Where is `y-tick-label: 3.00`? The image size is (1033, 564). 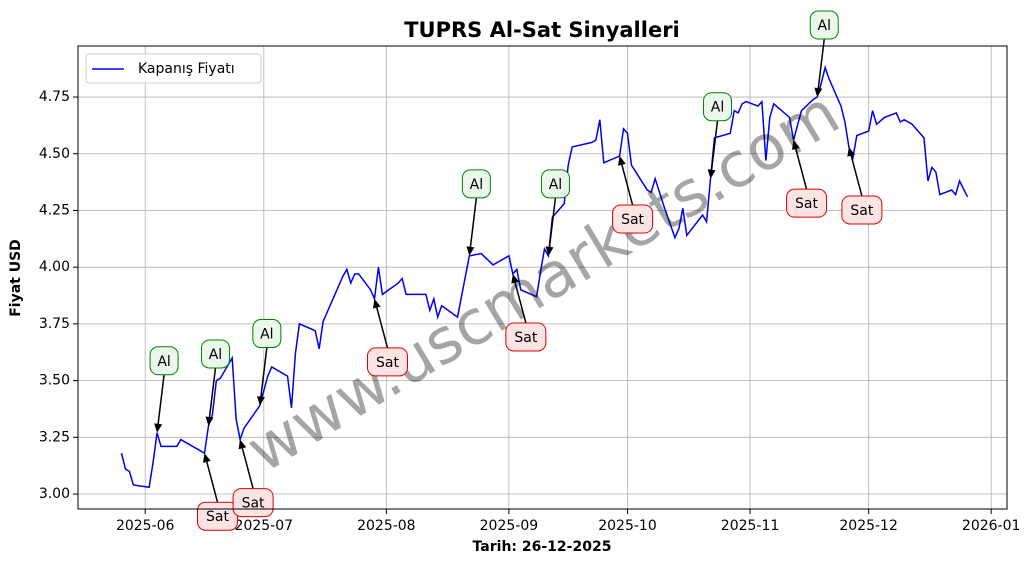
y-tick-label: 3.00 is located at coordinates (54, 494).